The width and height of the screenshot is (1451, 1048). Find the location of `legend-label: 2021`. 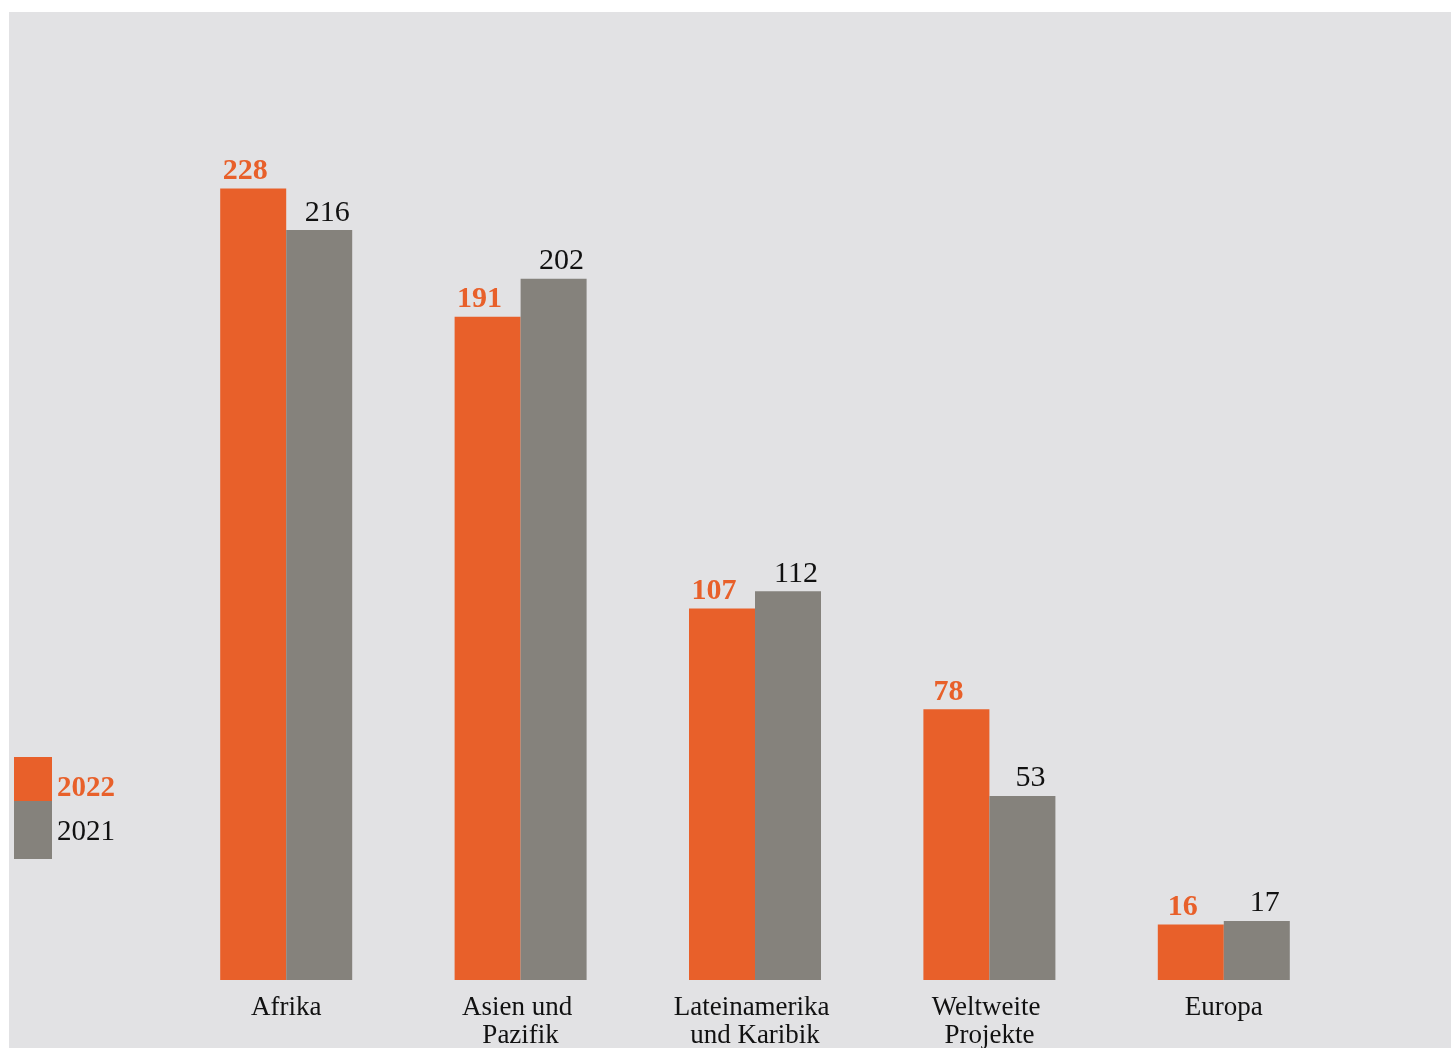

legend-label: 2021 is located at coordinates (86, 830).